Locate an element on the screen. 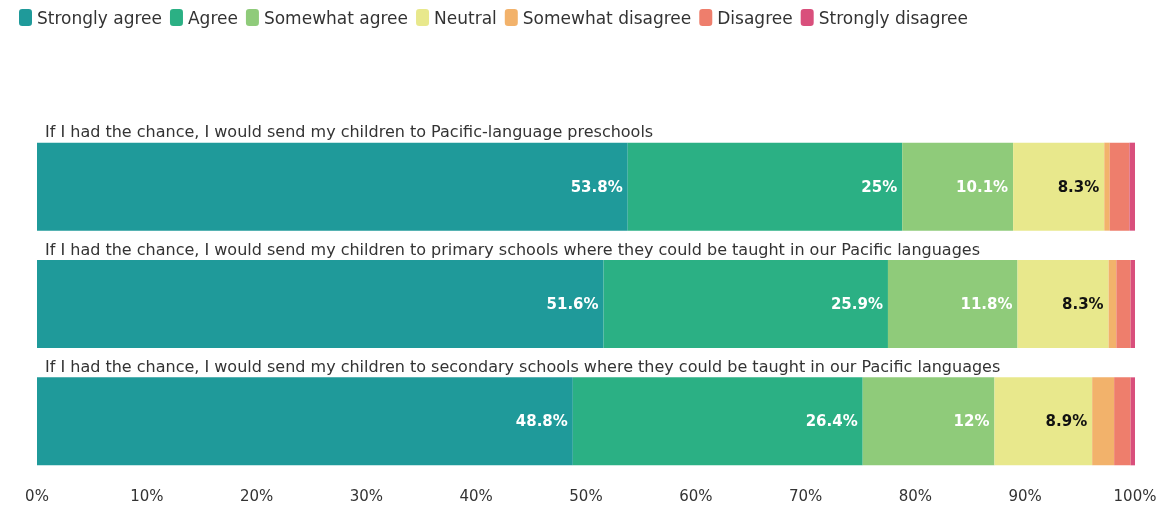 This screenshot has width=1169, height=532. x-tick-label: 40% is located at coordinates (476, 495).